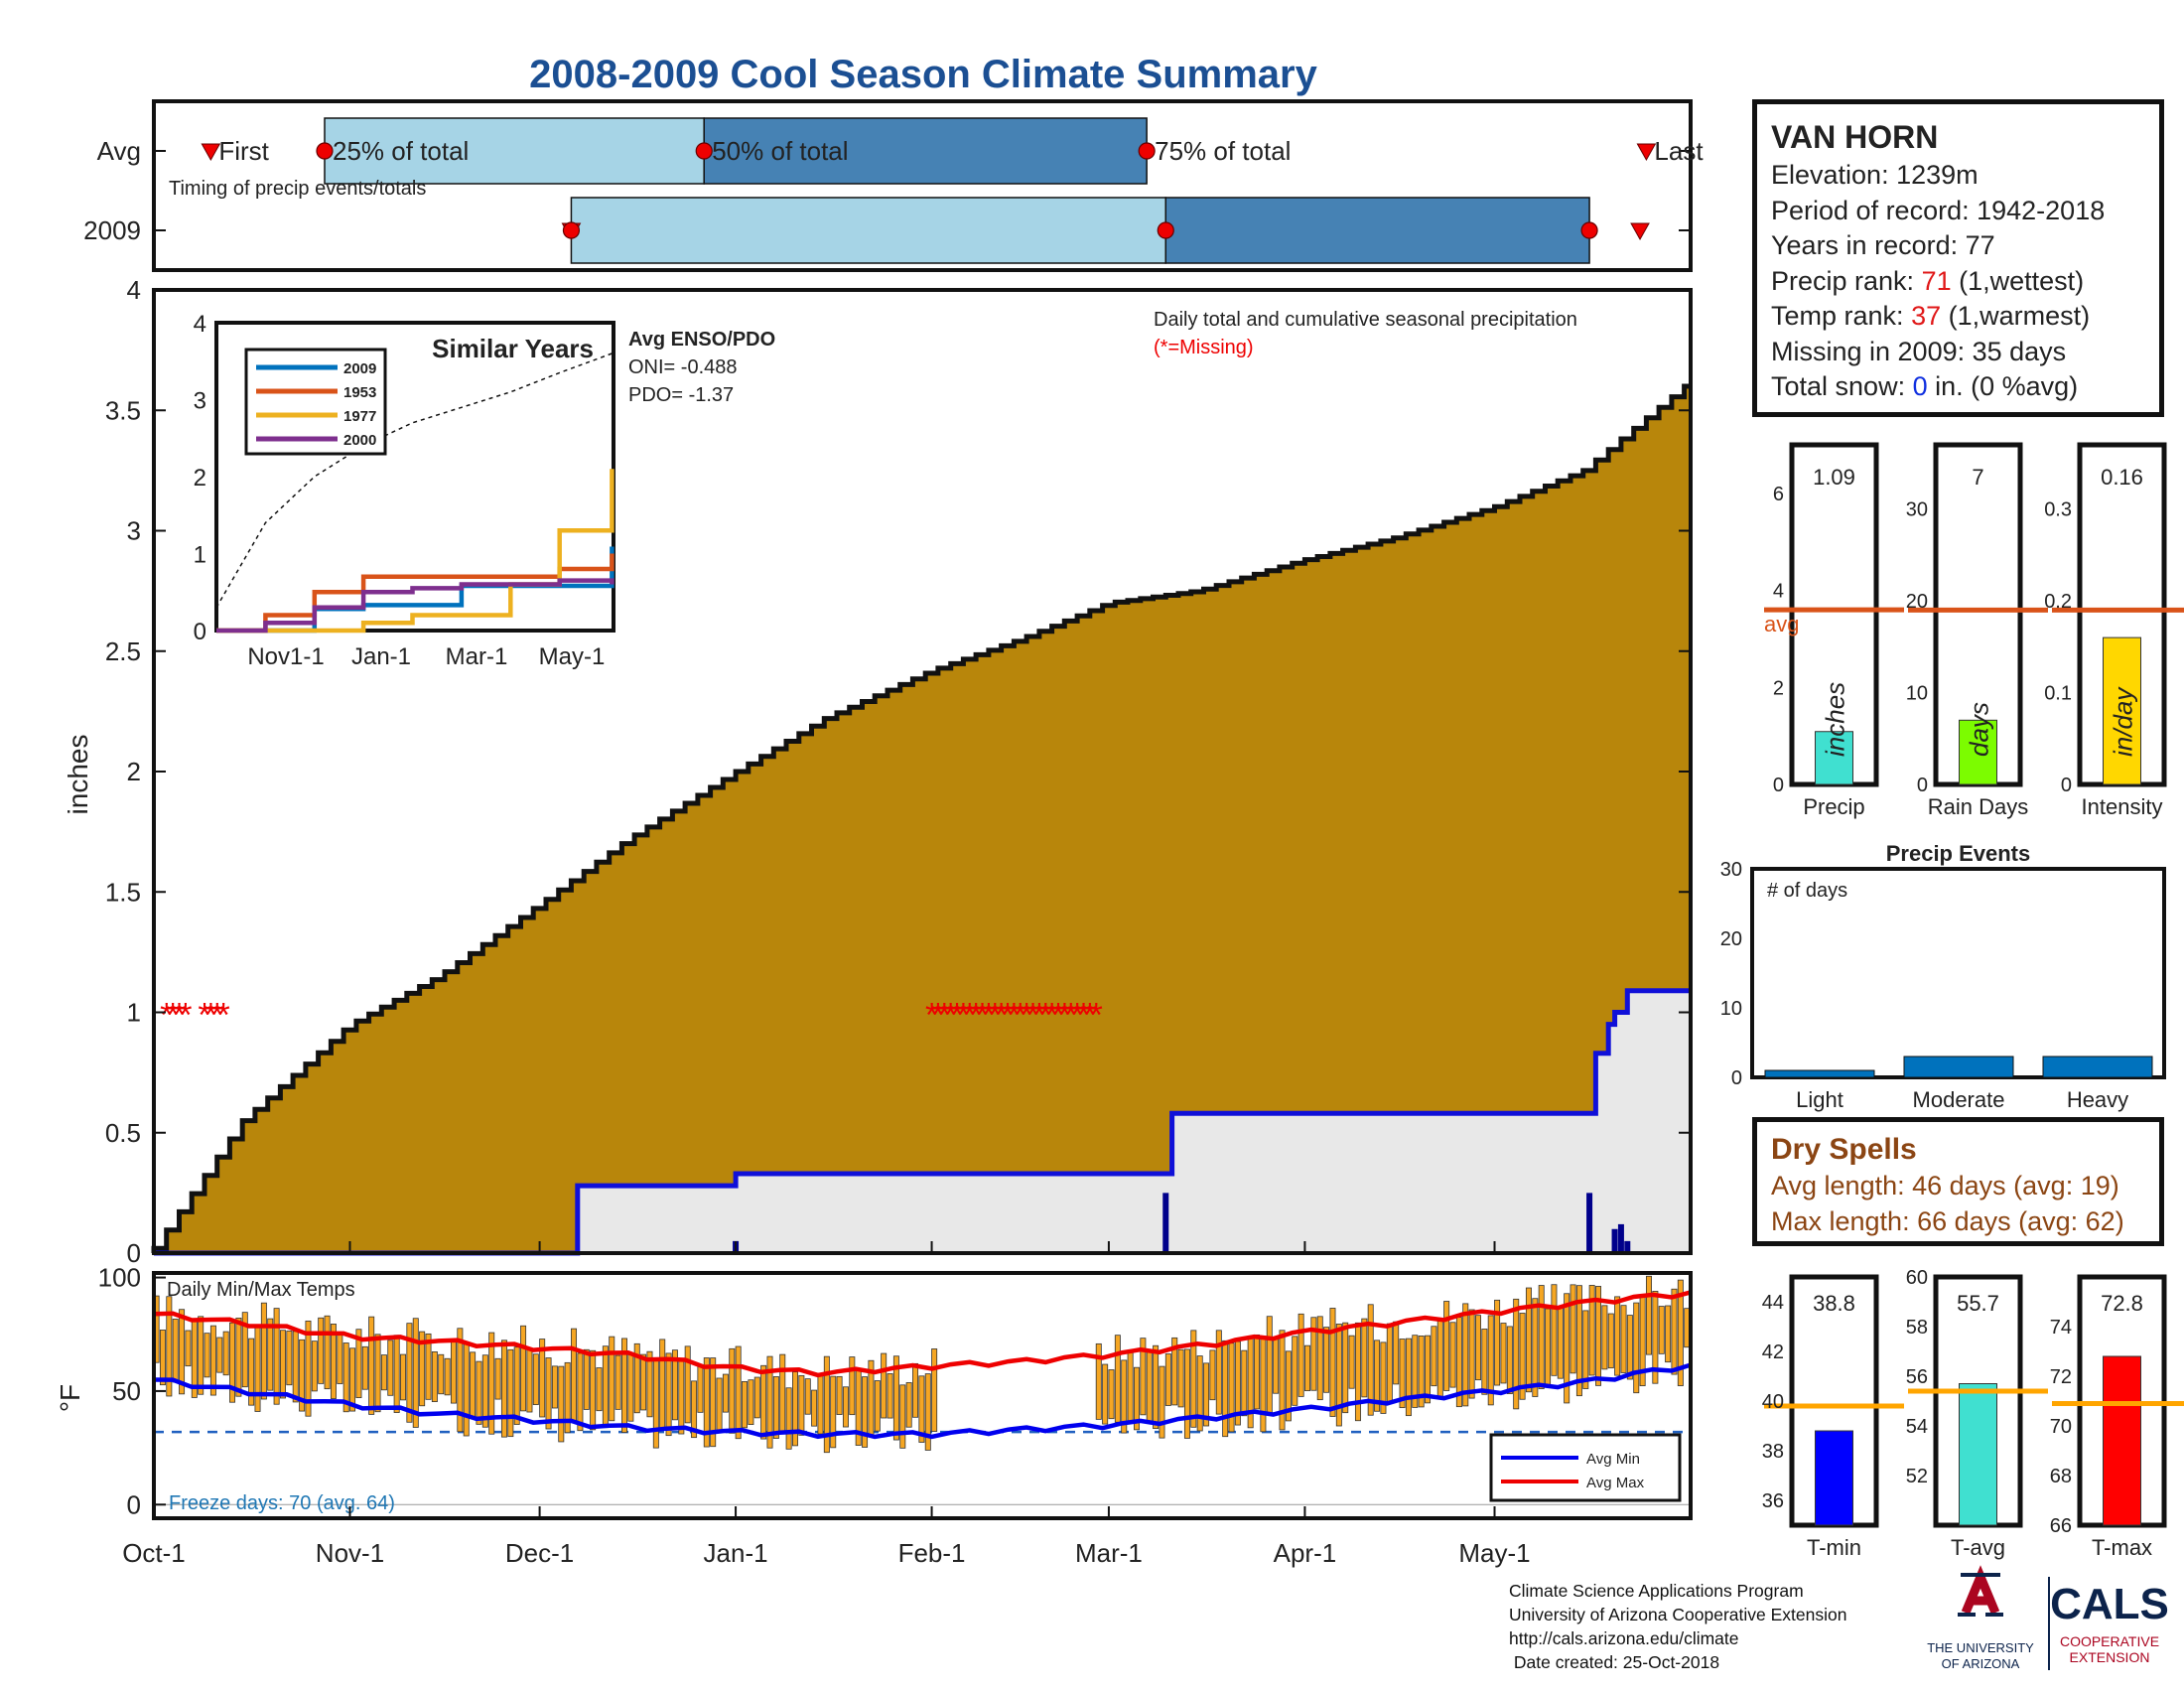 The height and width of the screenshot is (1693, 2184). I want to click on temp-bar-value, so click(1834, 1478).